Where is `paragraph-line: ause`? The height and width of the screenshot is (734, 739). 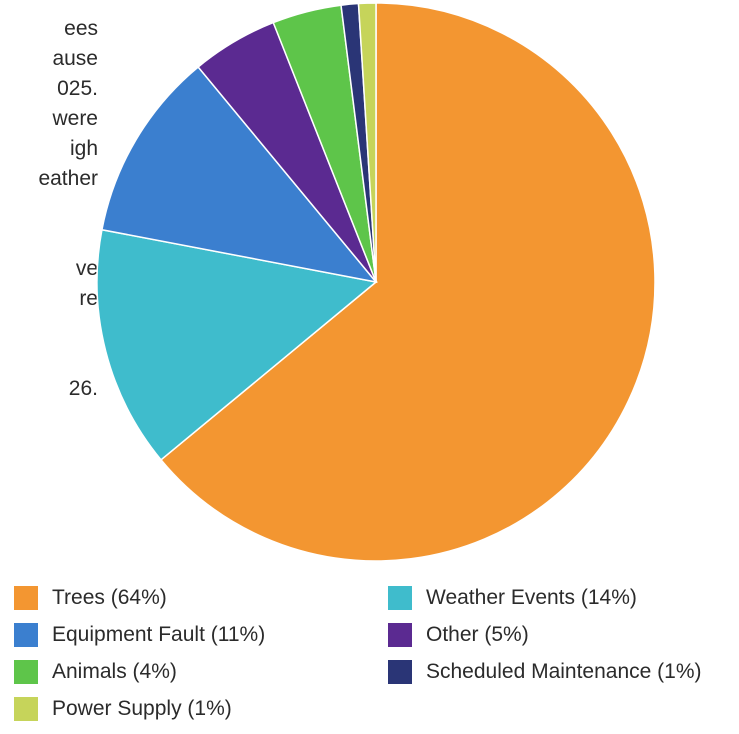 paragraph-line: ause is located at coordinates (75, 58).